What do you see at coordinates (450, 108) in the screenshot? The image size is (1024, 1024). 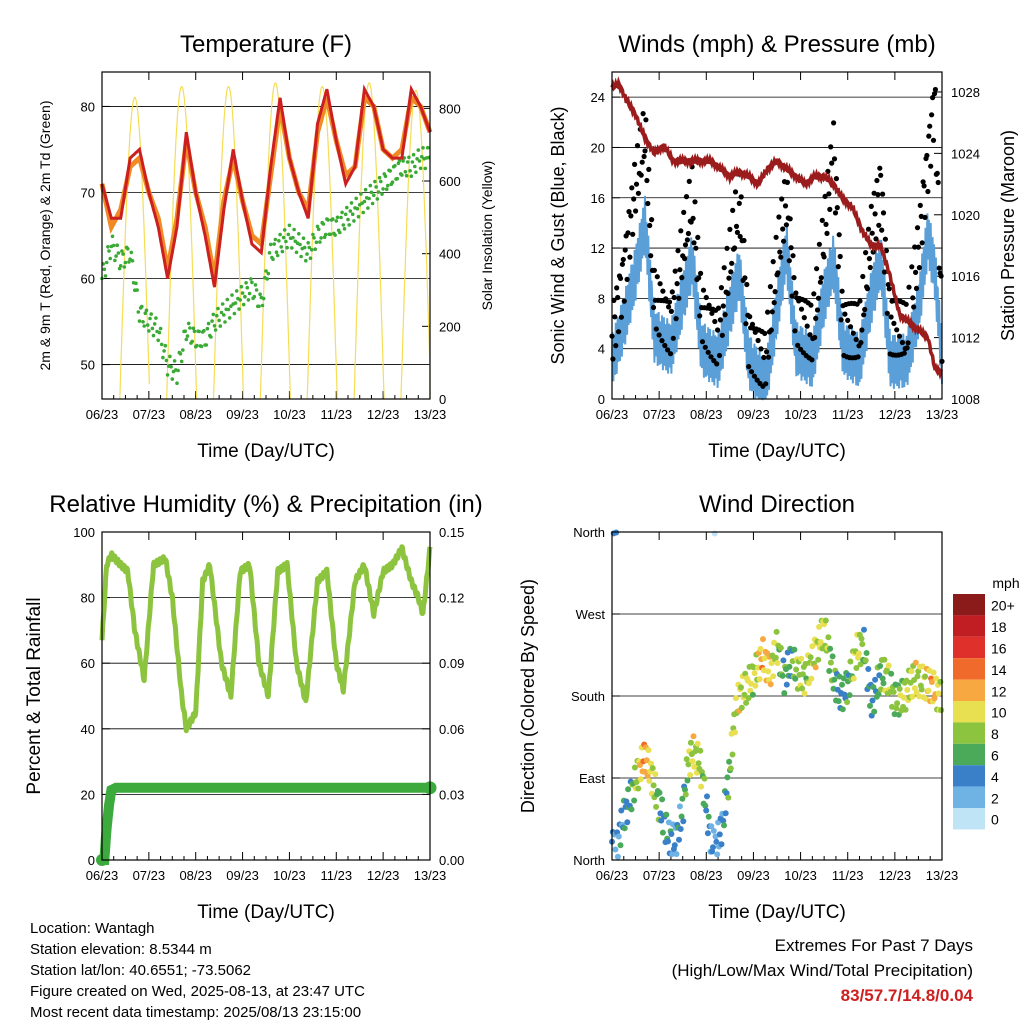 I see `right-tick-label: 800` at bounding box center [450, 108].